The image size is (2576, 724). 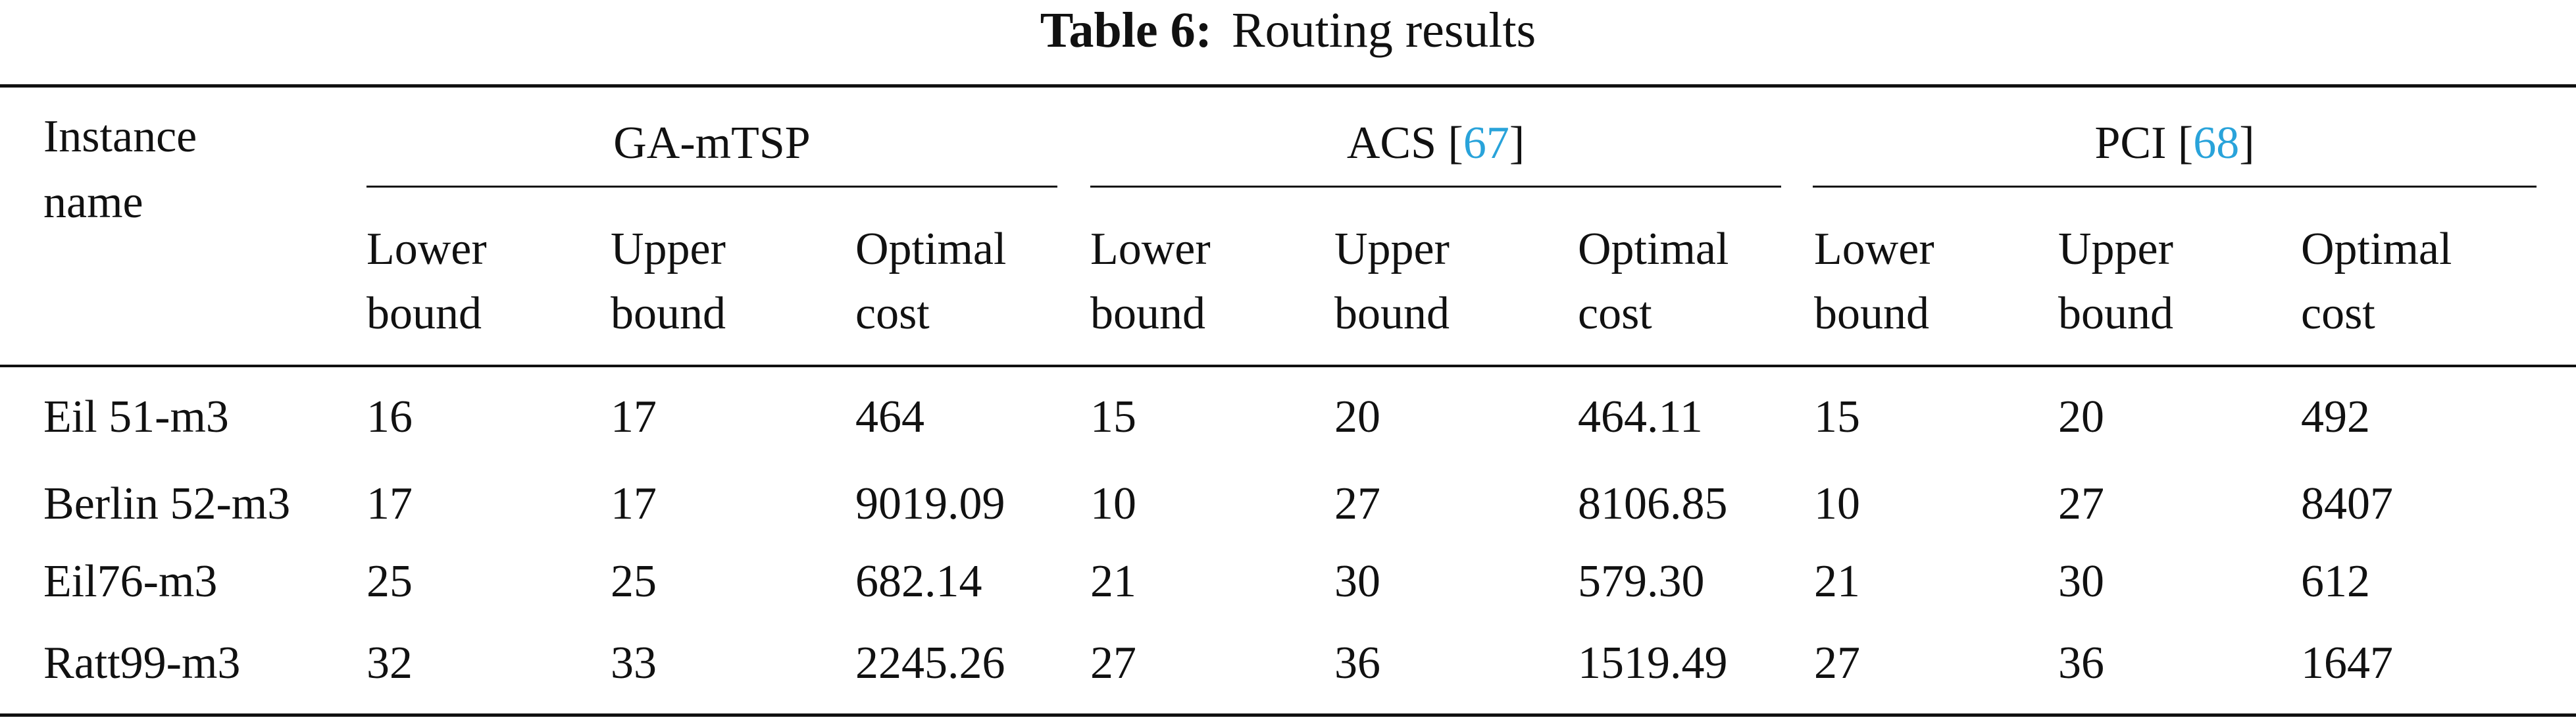 What do you see at coordinates (1837, 663) in the screenshot?
I see `cell-pci-lower-bound: 27` at bounding box center [1837, 663].